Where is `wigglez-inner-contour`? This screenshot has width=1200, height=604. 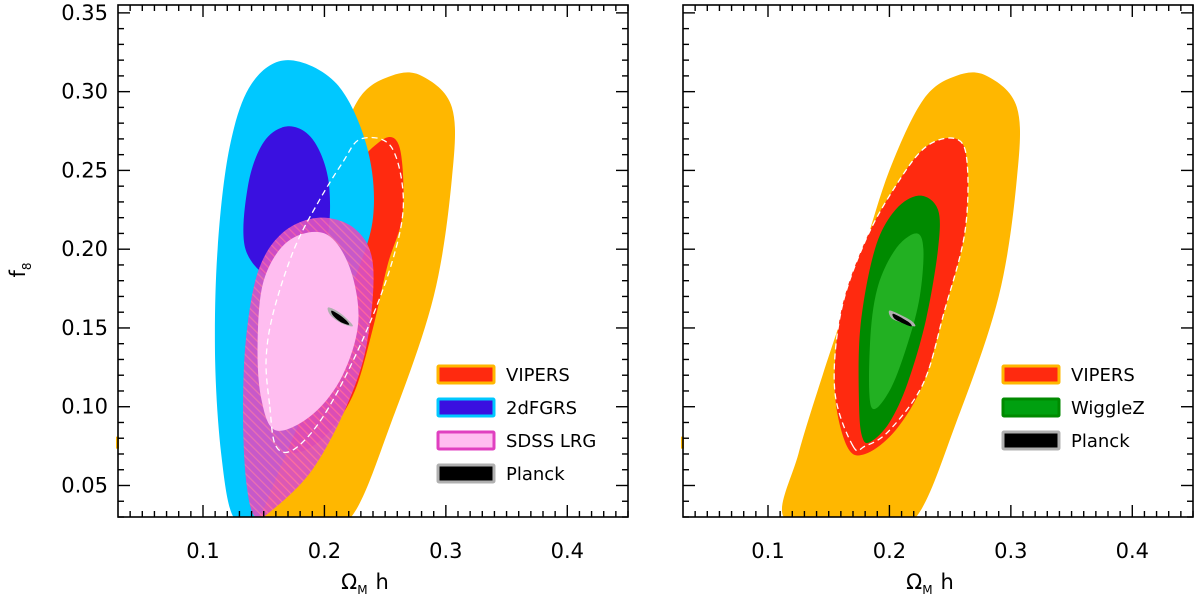
wigglez-inner-contour is located at coordinates (896, 321).